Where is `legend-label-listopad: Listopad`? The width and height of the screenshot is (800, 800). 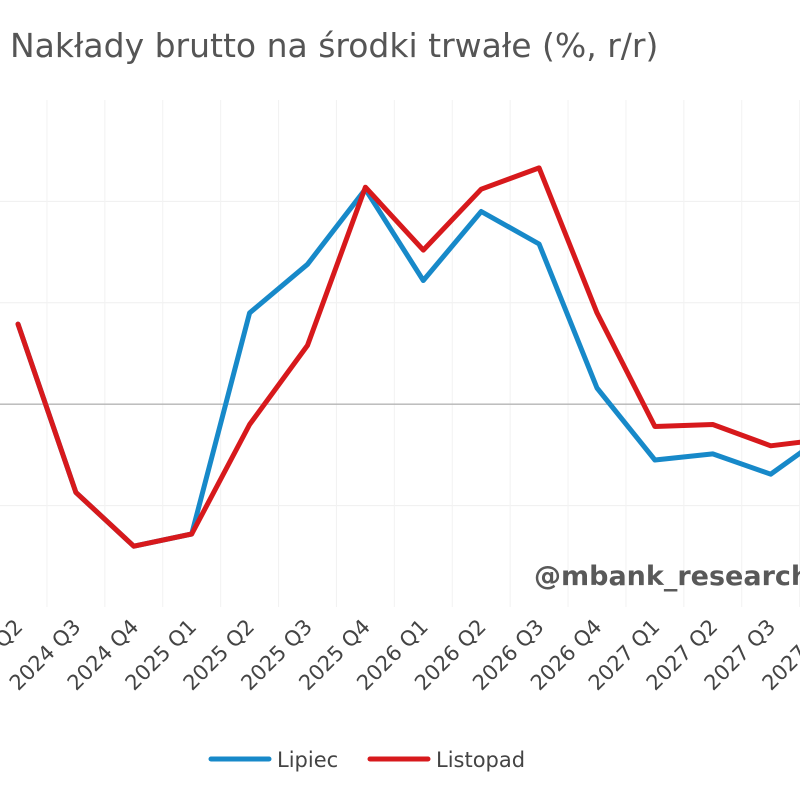 legend-label-listopad: Listopad is located at coordinates (480, 760).